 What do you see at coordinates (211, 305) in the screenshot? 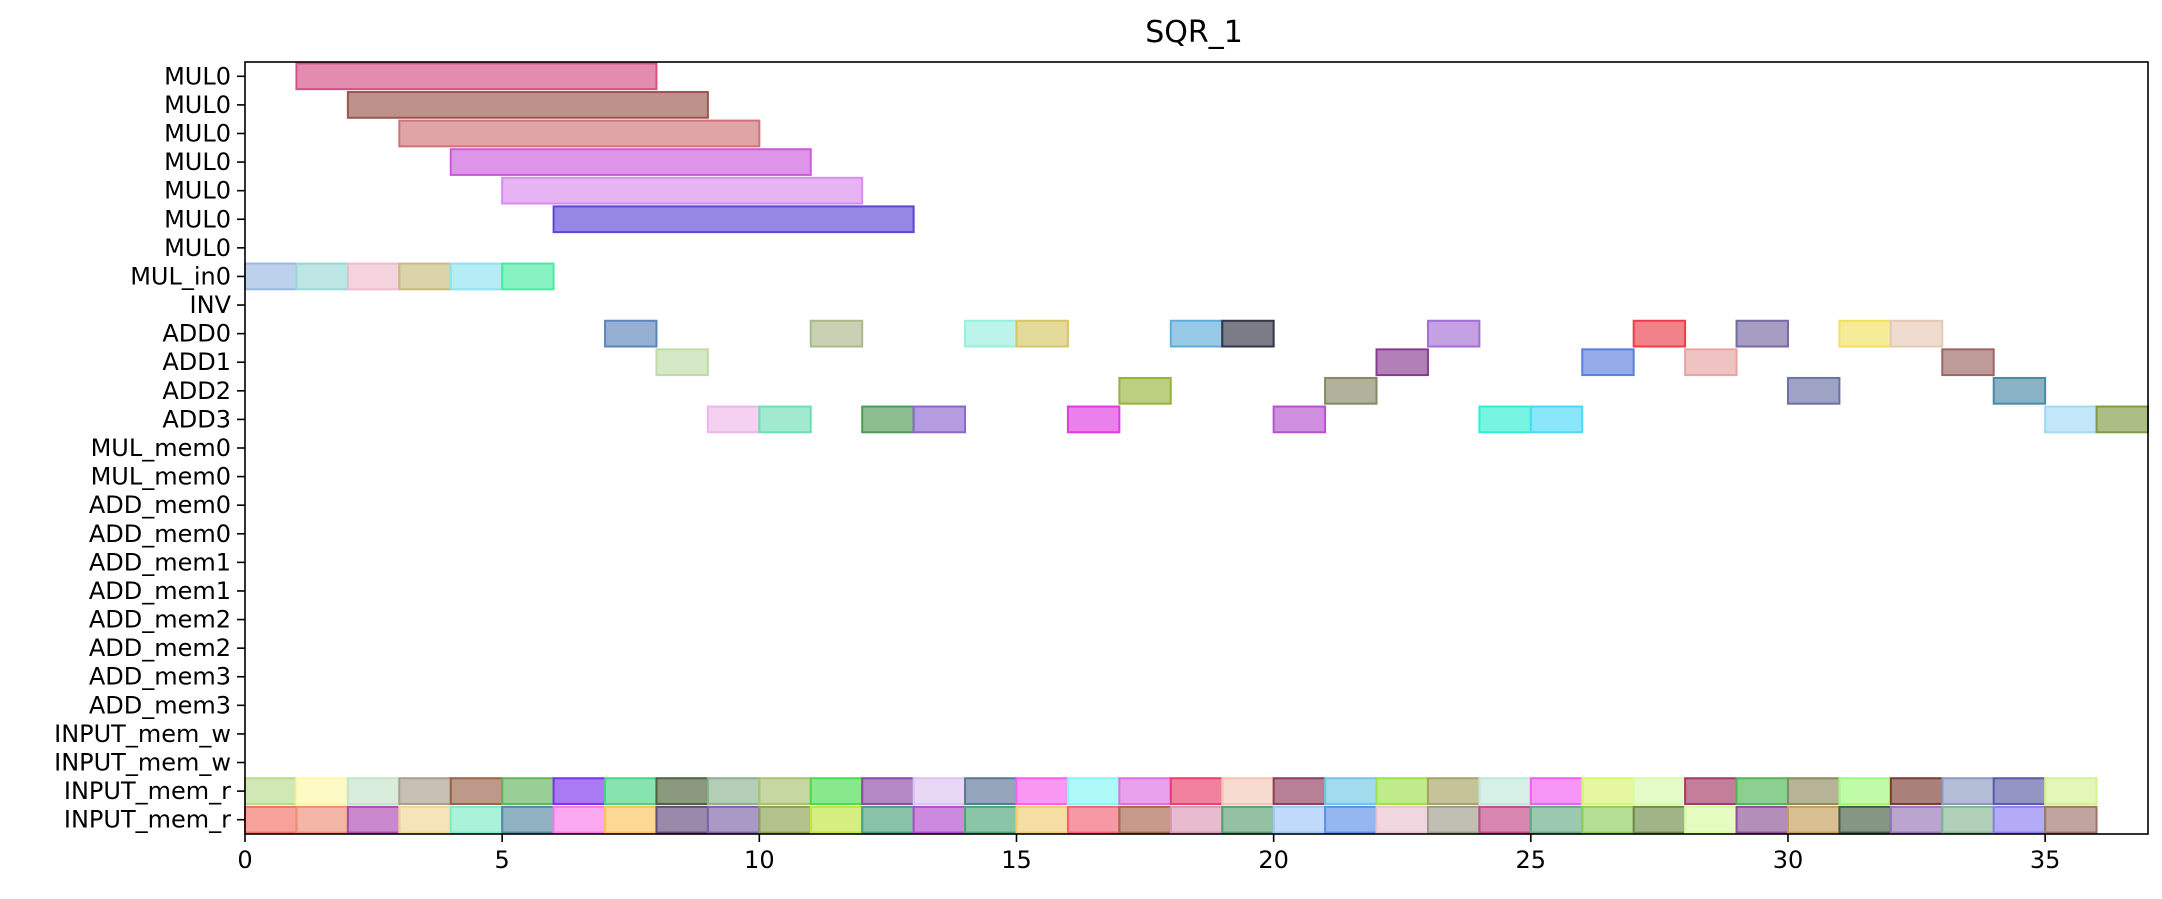
I see `y-tick-label-8: INV` at bounding box center [211, 305].